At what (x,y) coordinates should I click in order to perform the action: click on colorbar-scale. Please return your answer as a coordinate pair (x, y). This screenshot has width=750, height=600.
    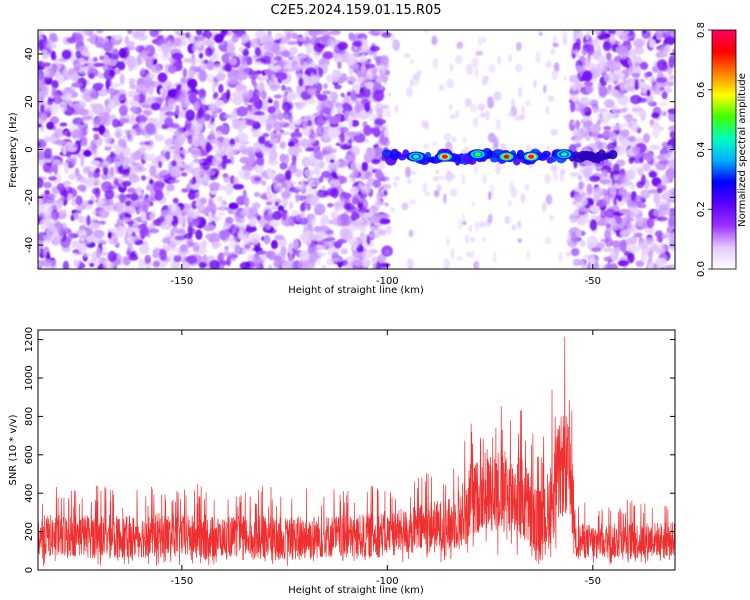
    Looking at the image, I should click on (724, 149).